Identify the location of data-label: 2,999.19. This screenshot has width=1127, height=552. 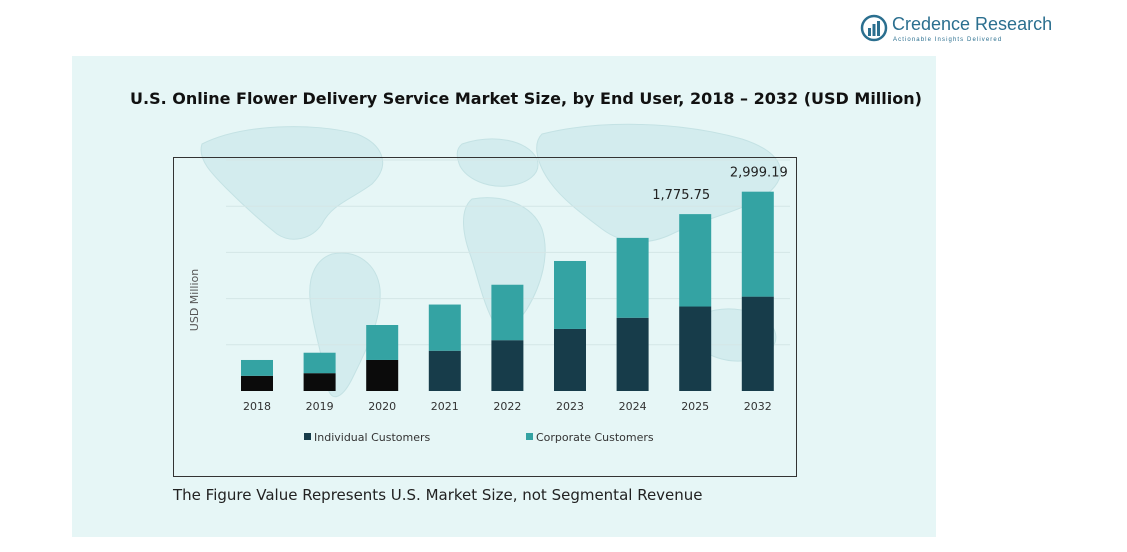
(759, 173).